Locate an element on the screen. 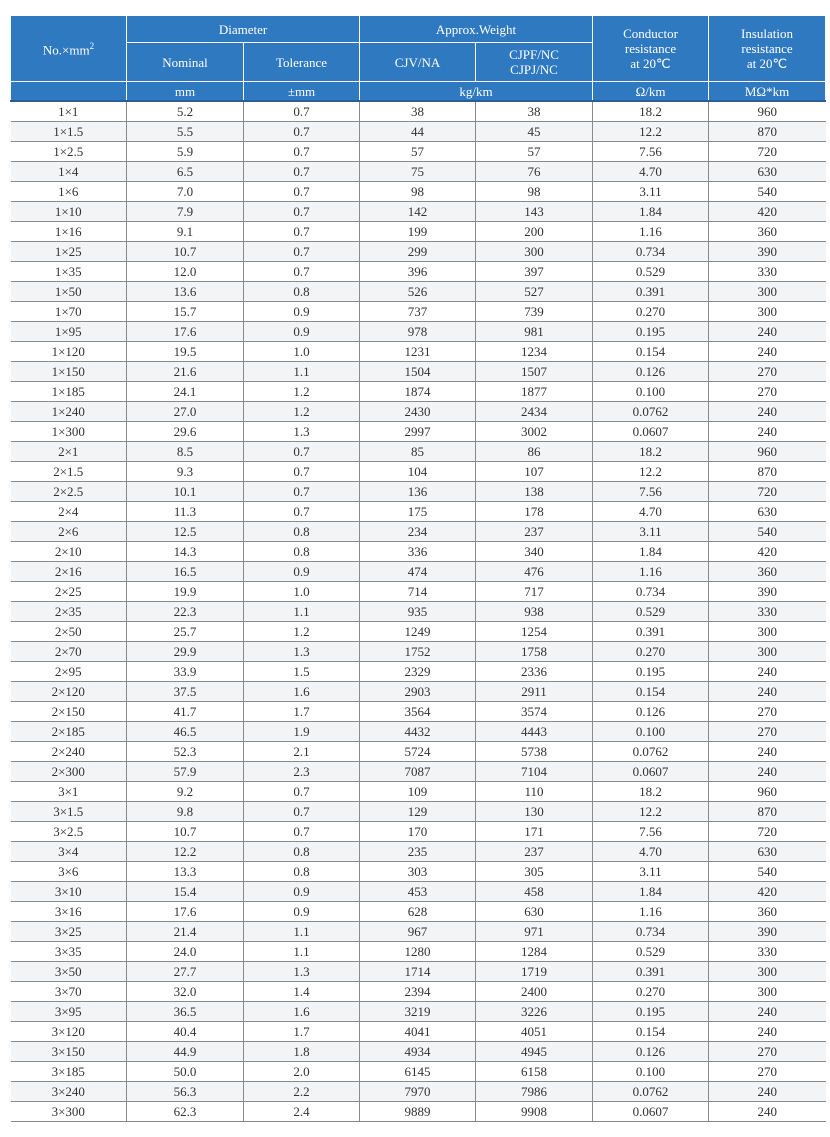  cell-cjpf-weight: 3226 is located at coordinates (534, 1011).